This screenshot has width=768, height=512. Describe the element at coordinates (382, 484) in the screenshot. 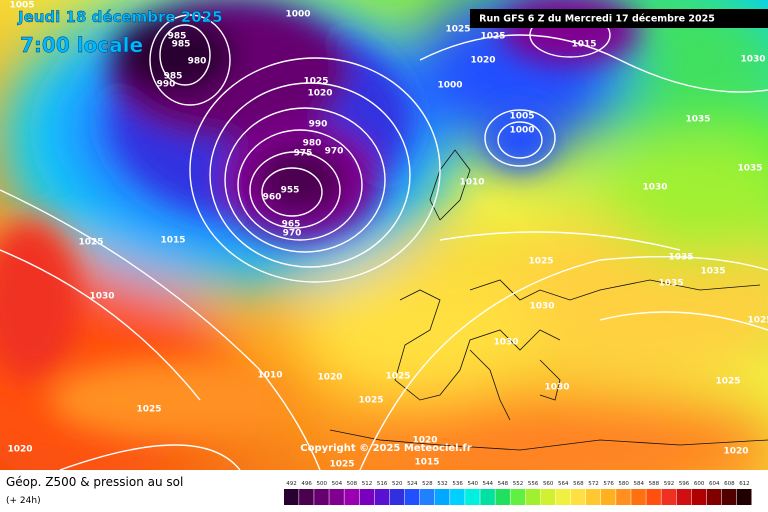

I see `legend-label: 516` at that location.